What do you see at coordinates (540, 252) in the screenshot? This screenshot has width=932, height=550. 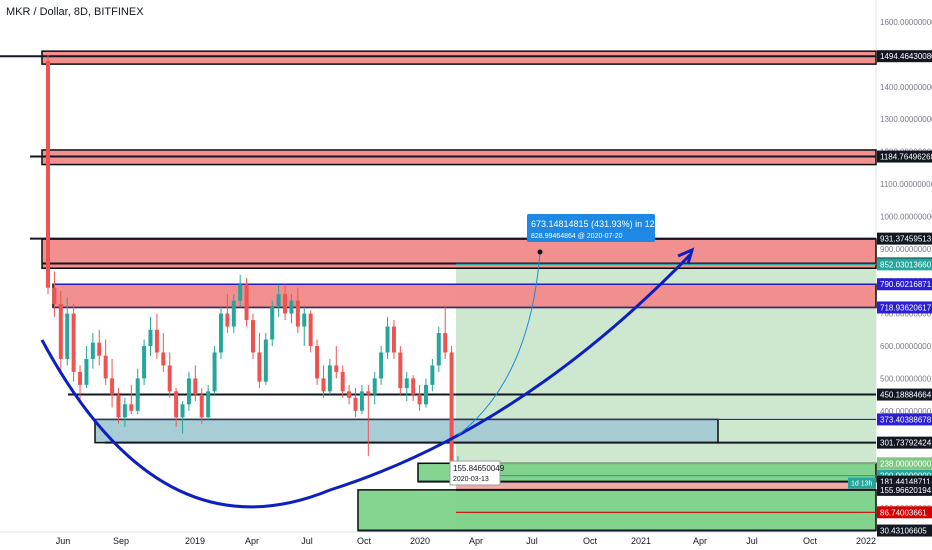 I see `target-point` at bounding box center [540, 252].